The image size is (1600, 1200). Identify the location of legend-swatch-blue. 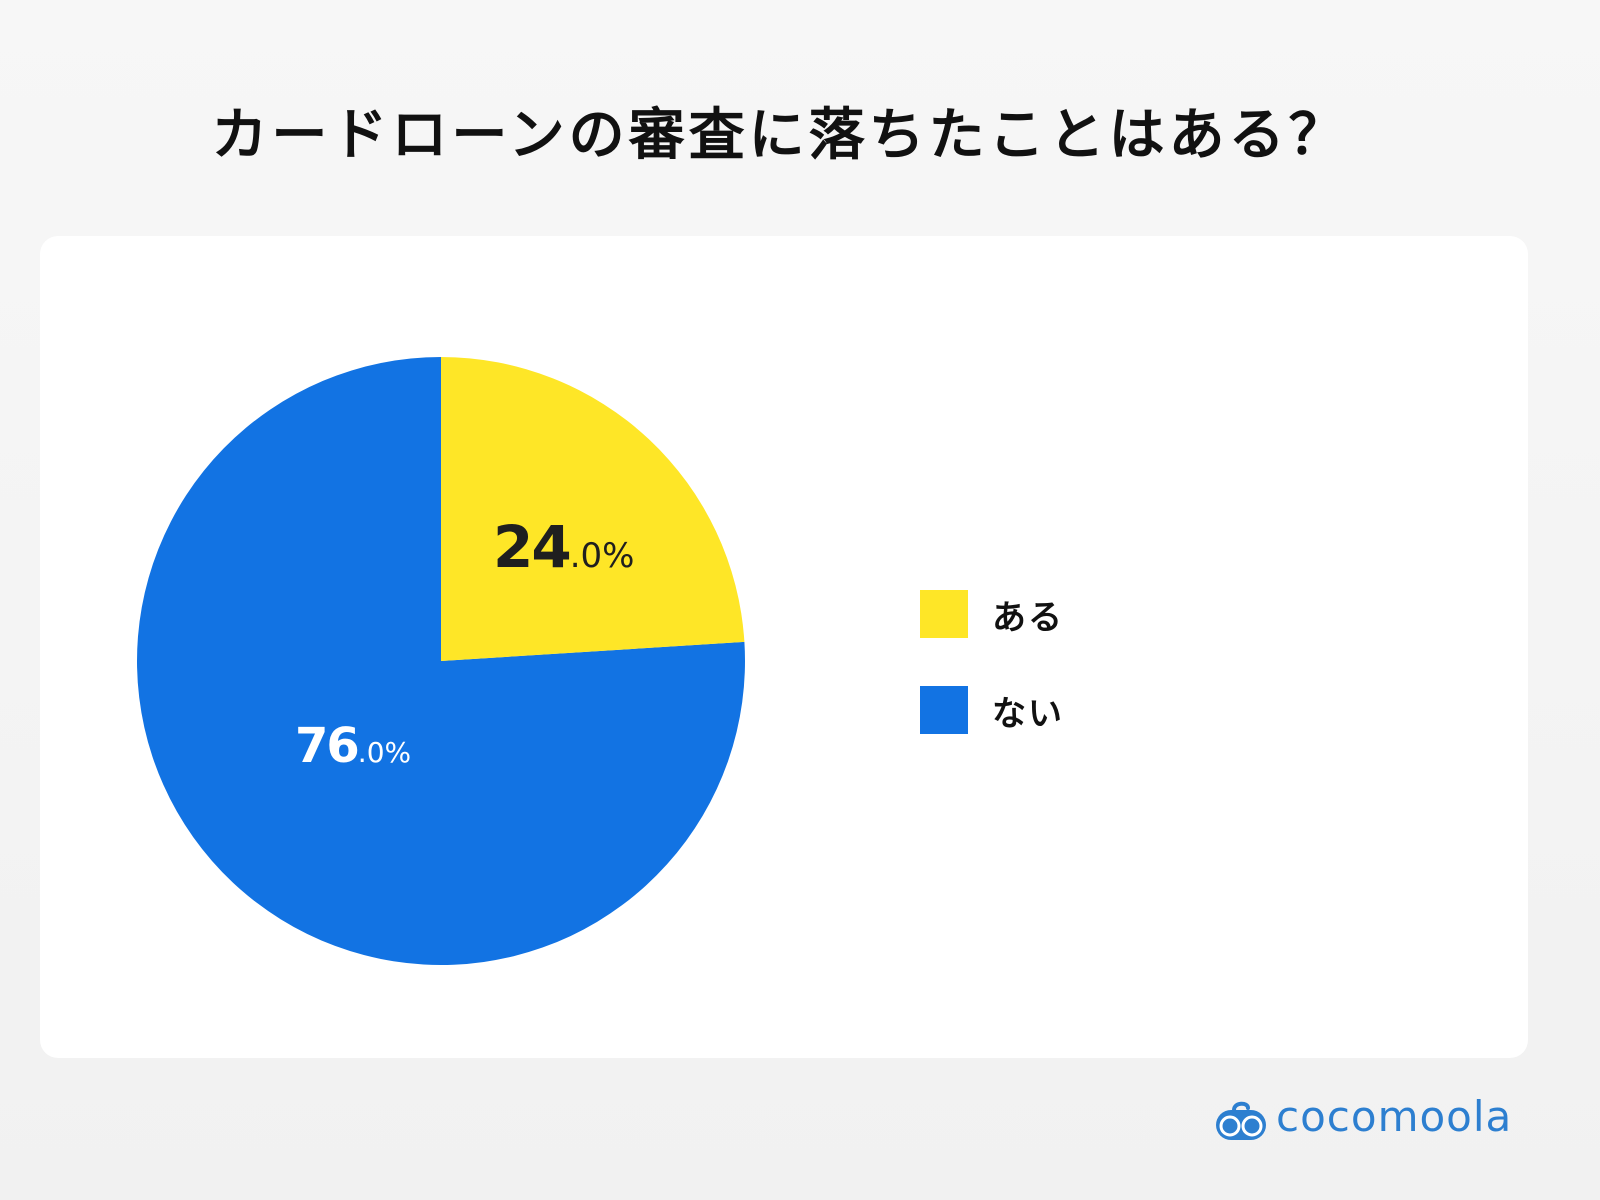
(944, 710).